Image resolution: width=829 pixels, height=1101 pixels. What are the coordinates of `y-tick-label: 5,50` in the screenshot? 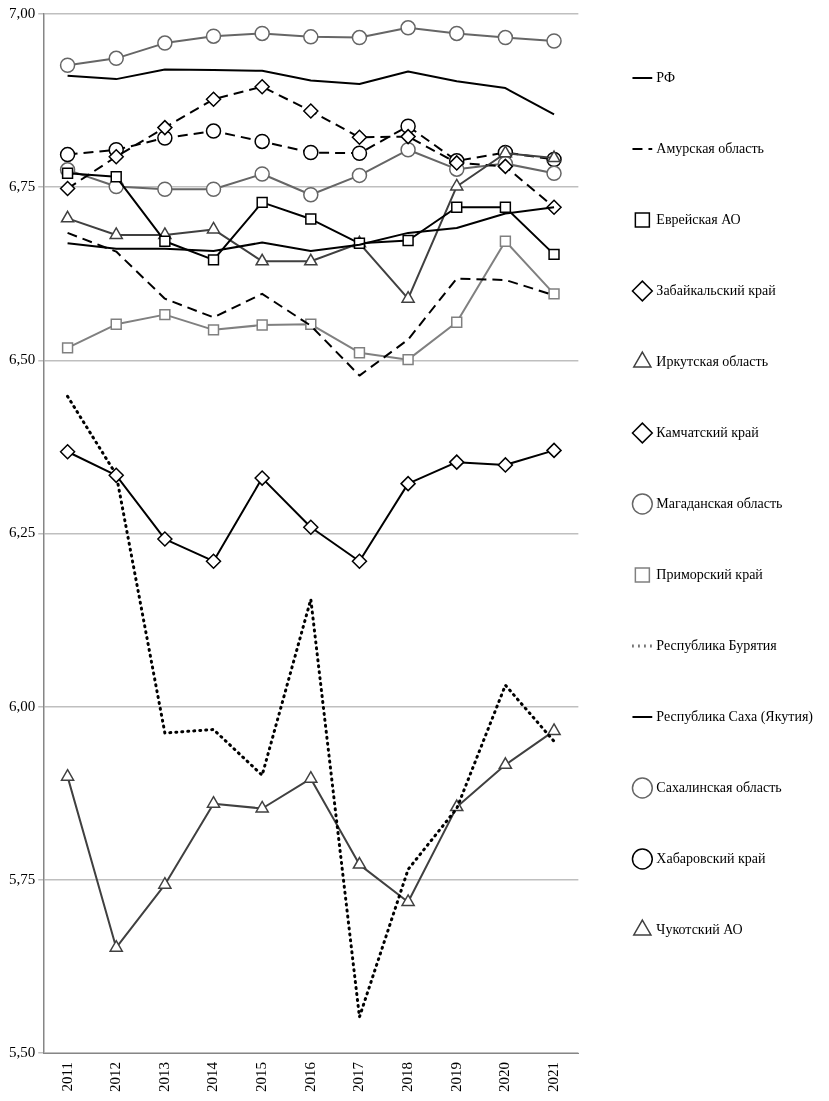 It's located at (22, 1051).